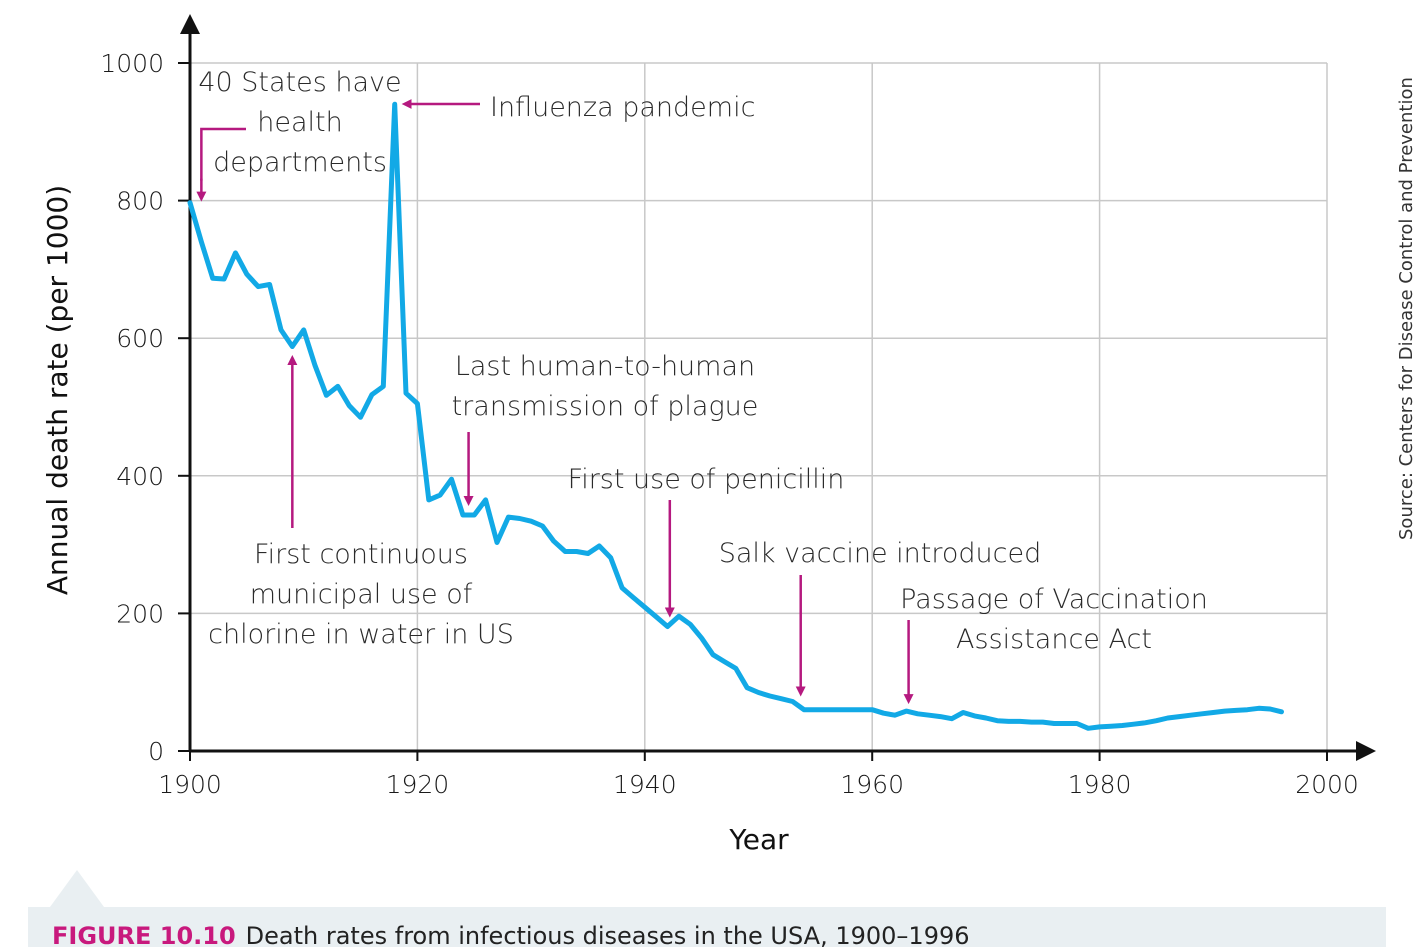 The height and width of the screenshot is (950, 1414). Describe the element at coordinates (1327, 784) in the screenshot. I see `x-tick-label: 2000` at that location.